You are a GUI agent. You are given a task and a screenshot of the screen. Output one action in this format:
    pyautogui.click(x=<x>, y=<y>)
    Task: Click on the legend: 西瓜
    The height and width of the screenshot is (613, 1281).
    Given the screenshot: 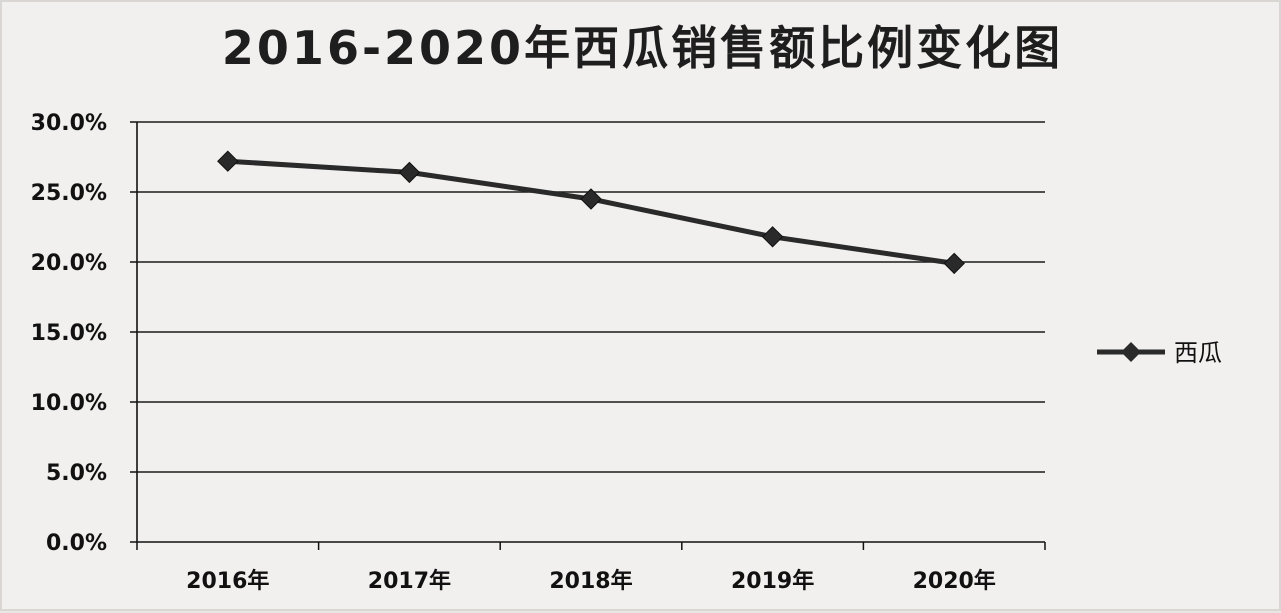 What is the action you would take?
    pyautogui.click(x=1159, y=353)
    